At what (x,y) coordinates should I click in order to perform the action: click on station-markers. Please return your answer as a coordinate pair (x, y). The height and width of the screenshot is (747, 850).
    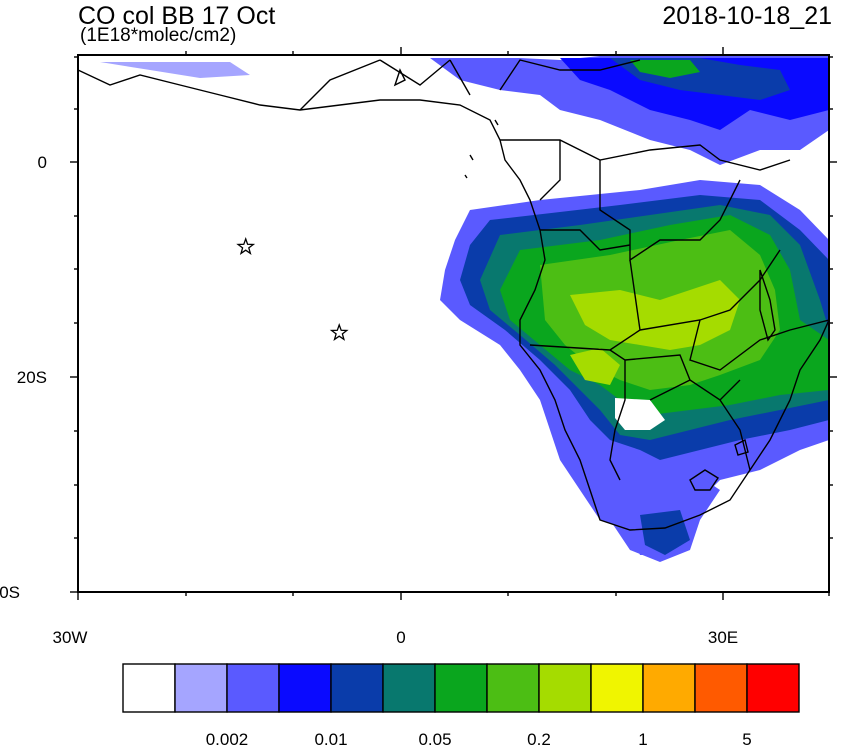
    Looking at the image, I should click on (292, 288).